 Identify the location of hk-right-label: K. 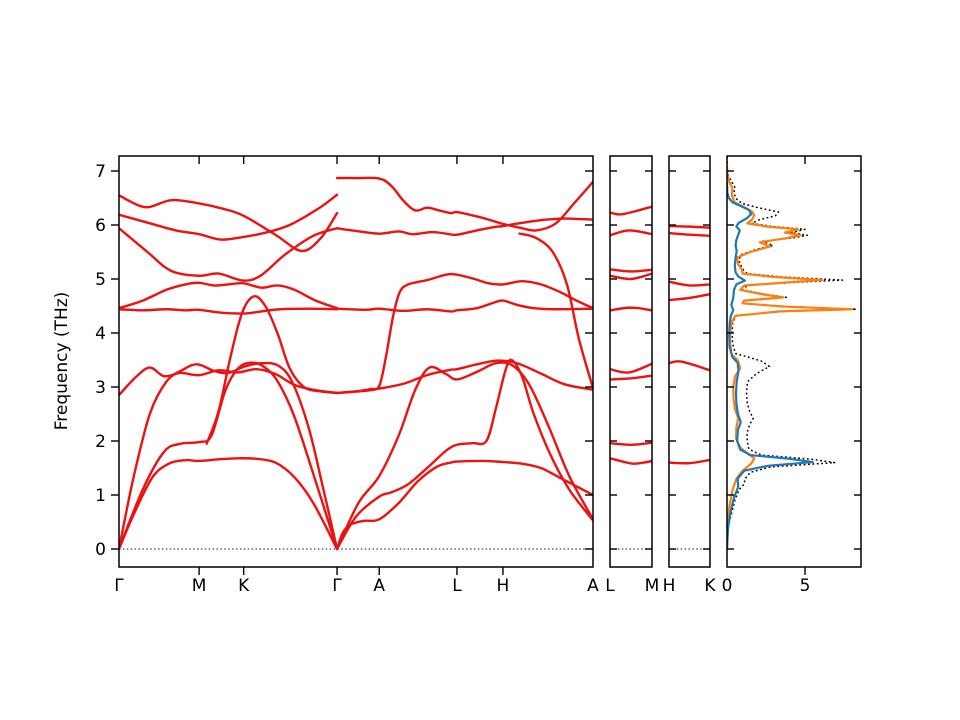
(710, 586).